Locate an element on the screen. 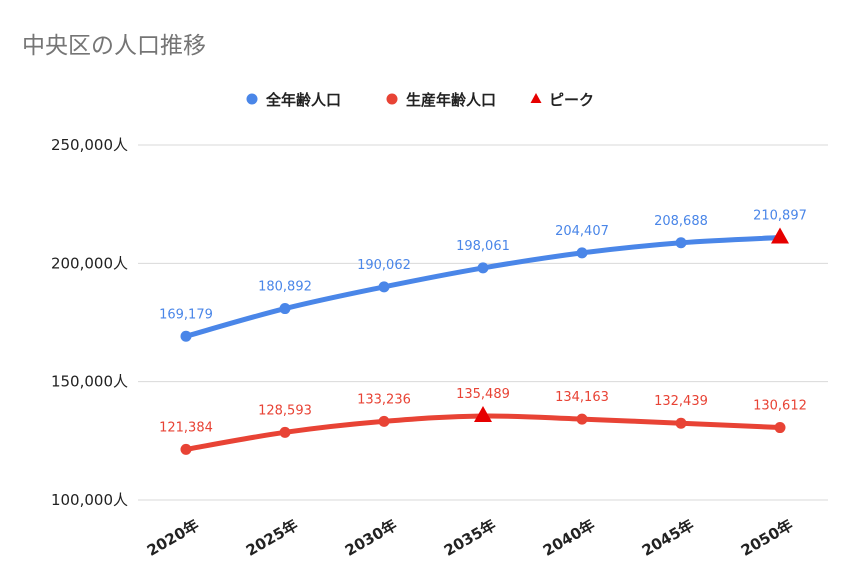 The width and height of the screenshot is (857, 586). x-tick-label: 2035年 is located at coordinates (470, 538).